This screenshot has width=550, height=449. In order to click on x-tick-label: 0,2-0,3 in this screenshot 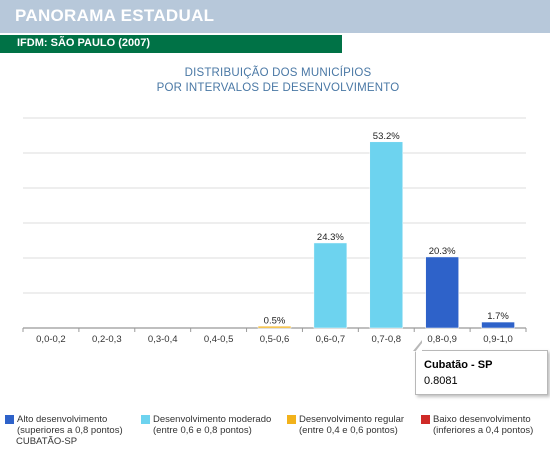, I will do `click(107, 339)`.